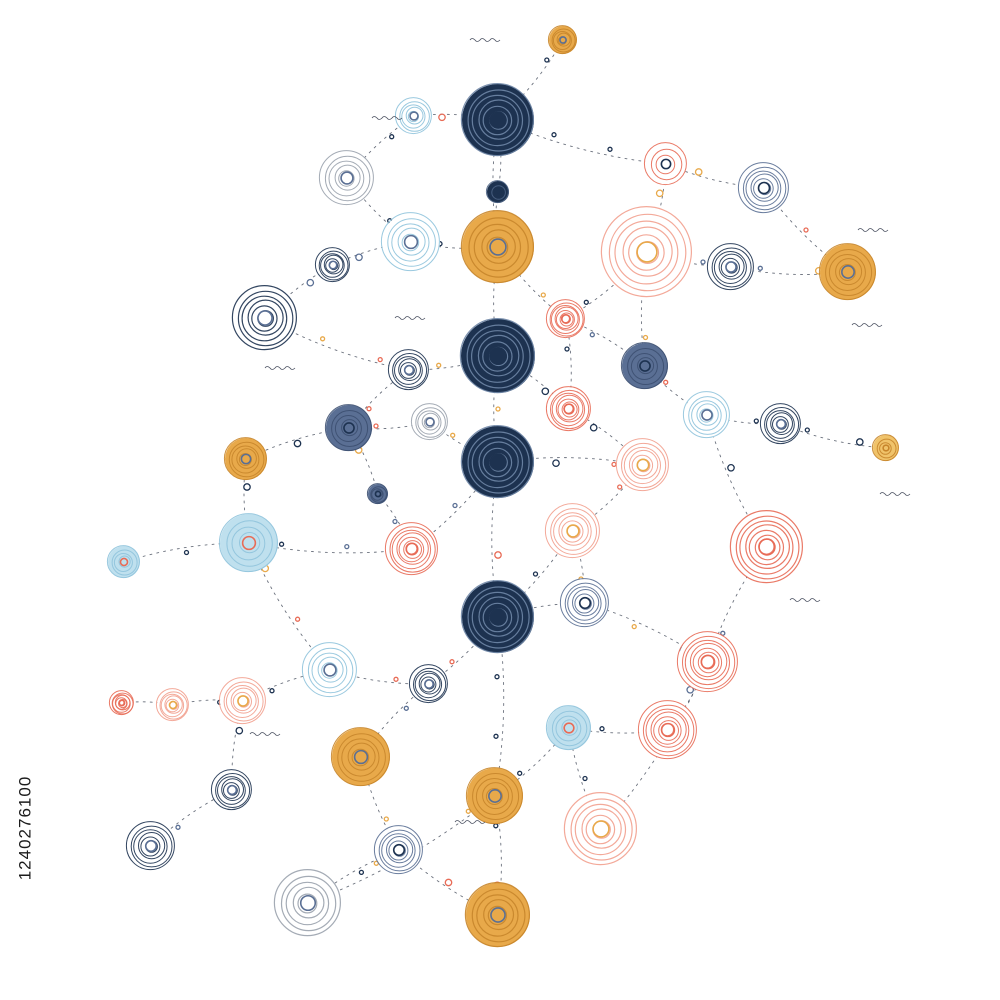  I want to click on stock-id-label: 1240276100, so click(25, 827).